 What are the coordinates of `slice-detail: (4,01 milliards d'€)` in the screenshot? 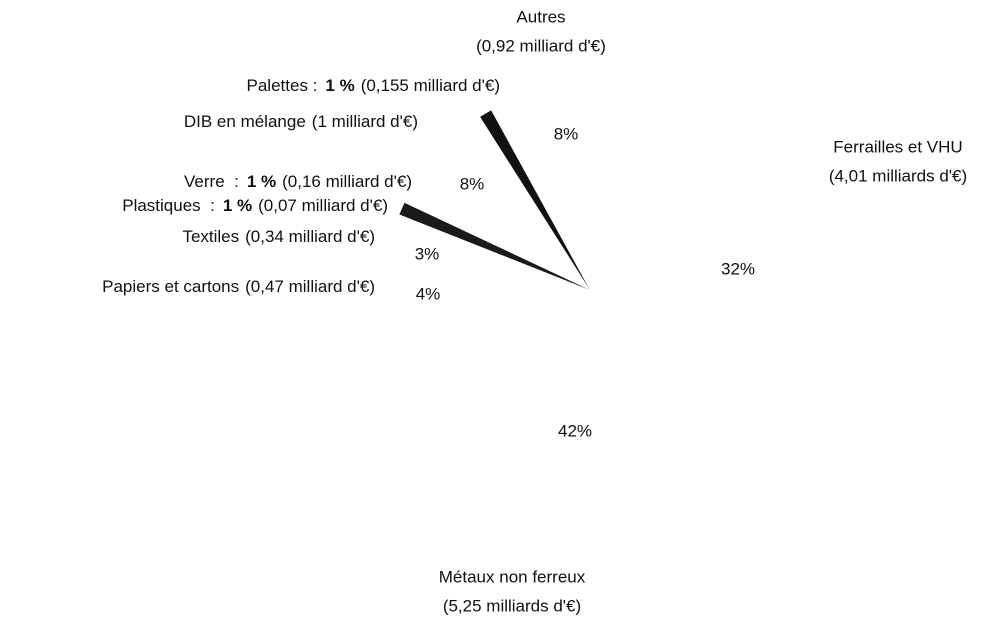 It's located at (898, 175).